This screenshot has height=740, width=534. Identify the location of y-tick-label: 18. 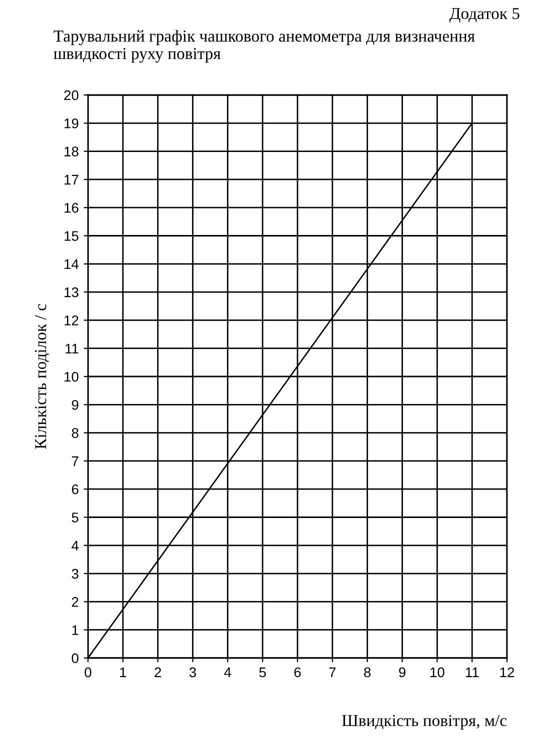
(71, 151).